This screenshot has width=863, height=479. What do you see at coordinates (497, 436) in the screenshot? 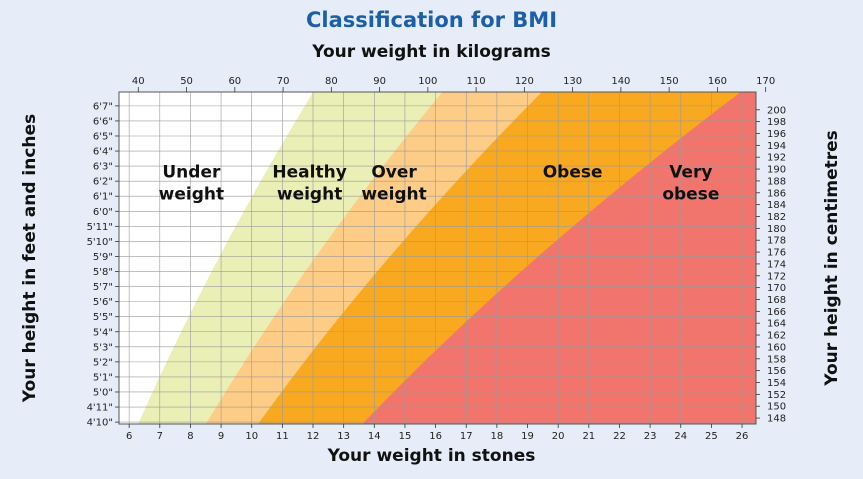
I see `stone-tick-label: 18` at bounding box center [497, 436].